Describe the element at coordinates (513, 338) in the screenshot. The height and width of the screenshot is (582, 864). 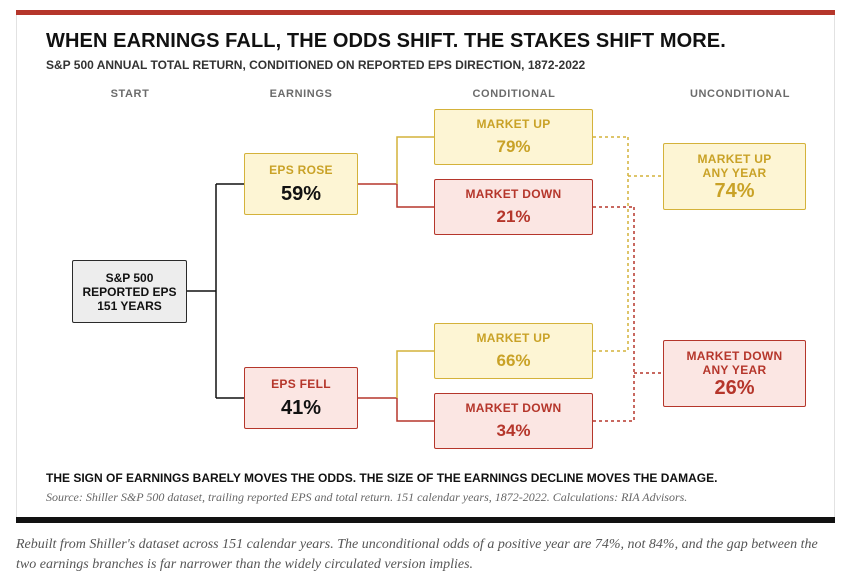
I see `fell-up-label: MARKET UP` at that location.